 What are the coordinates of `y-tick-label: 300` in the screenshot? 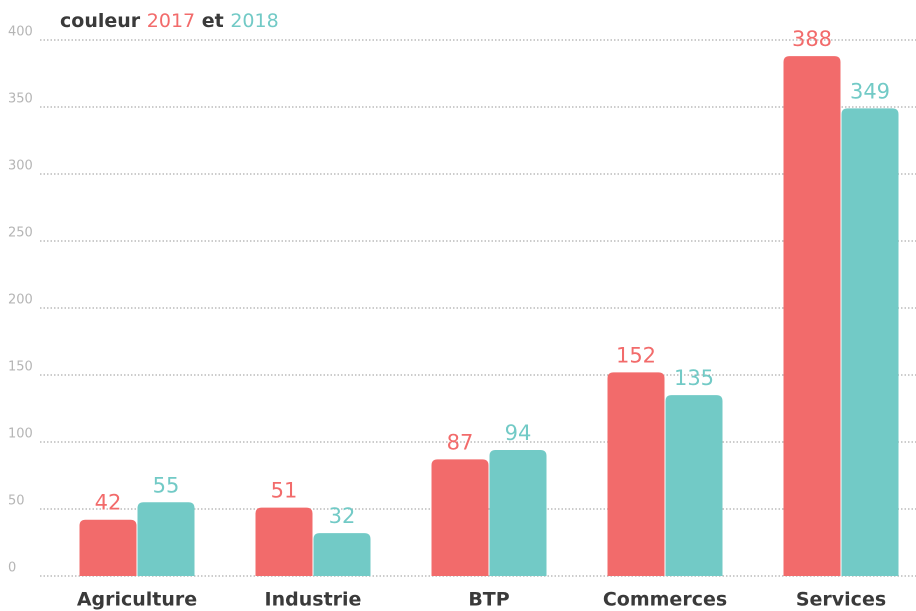 It's located at (20, 166).